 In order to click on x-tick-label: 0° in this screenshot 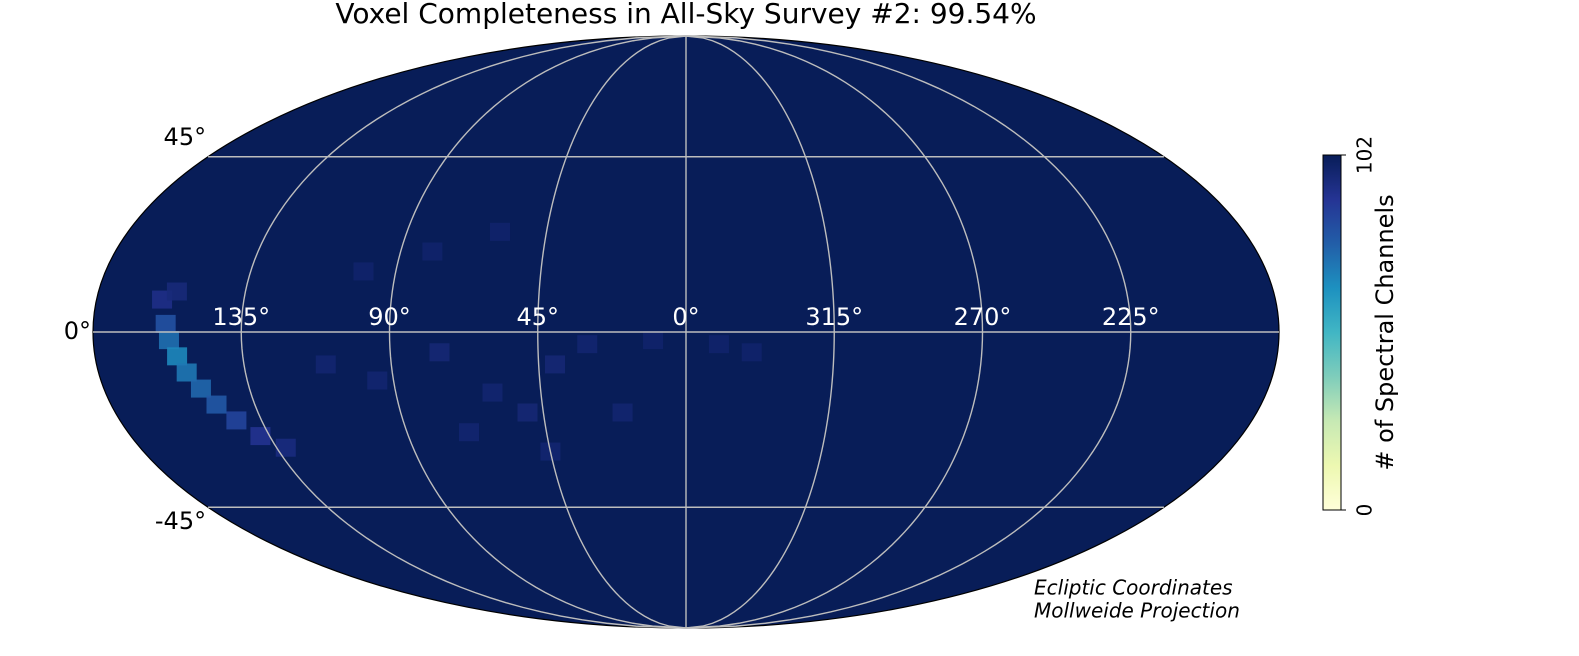, I will do `click(685, 317)`.